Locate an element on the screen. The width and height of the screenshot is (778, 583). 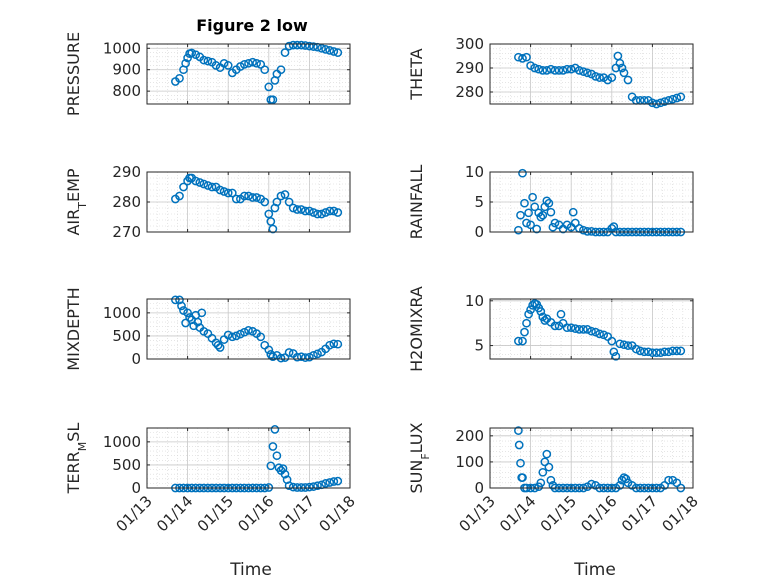
y-tick-label: 290 is located at coordinates (469, 68).